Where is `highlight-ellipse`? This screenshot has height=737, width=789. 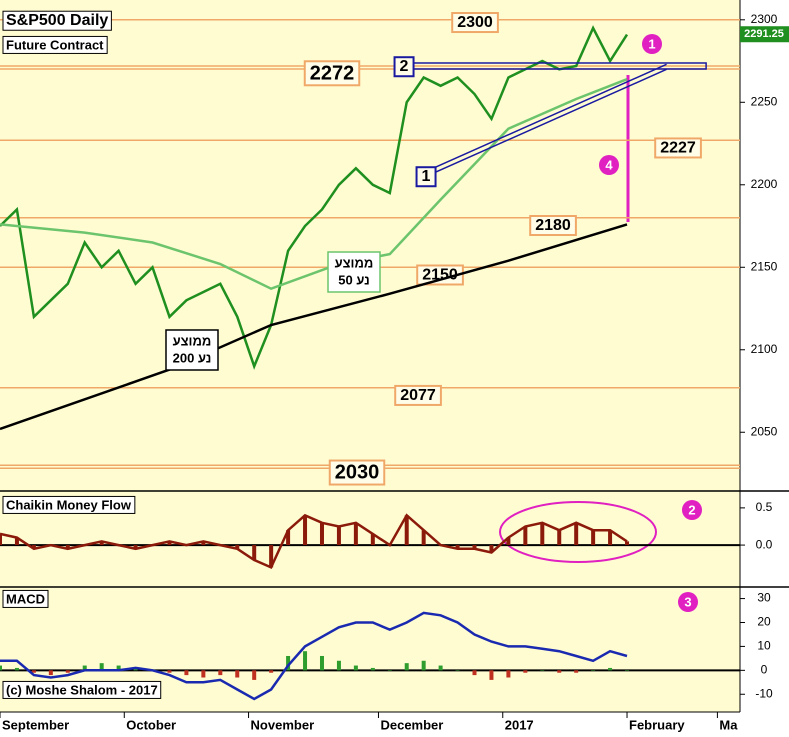 highlight-ellipse is located at coordinates (578, 532).